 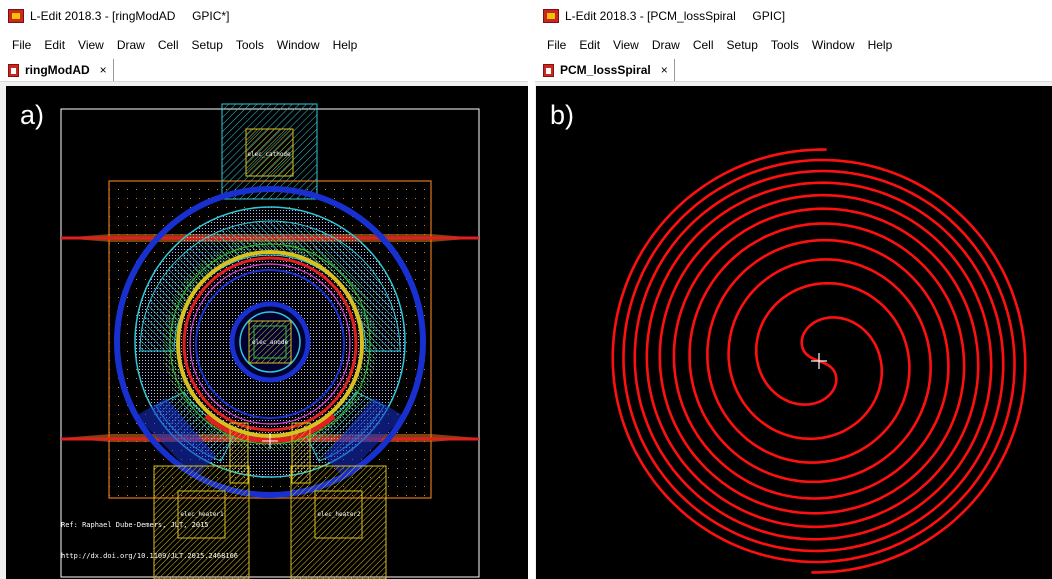 What do you see at coordinates (793, 69) in the screenshot?
I see `tab-bar: PCM_lossSpiral ×` at bounding box center [793, 69].